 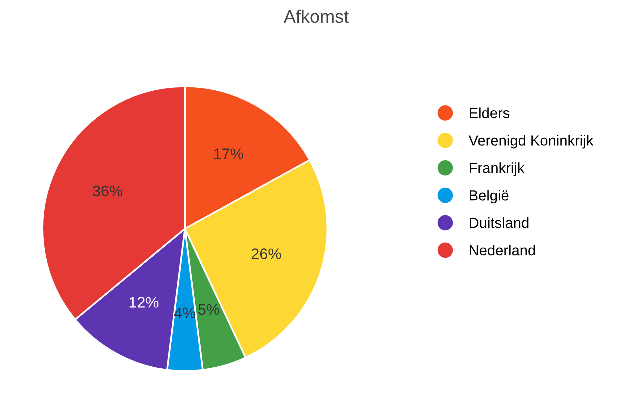 What do you see at coordinates (497, 169) in the screenshot?
I see `legend-label: Frankrijk` at bounding box center [497, 169].